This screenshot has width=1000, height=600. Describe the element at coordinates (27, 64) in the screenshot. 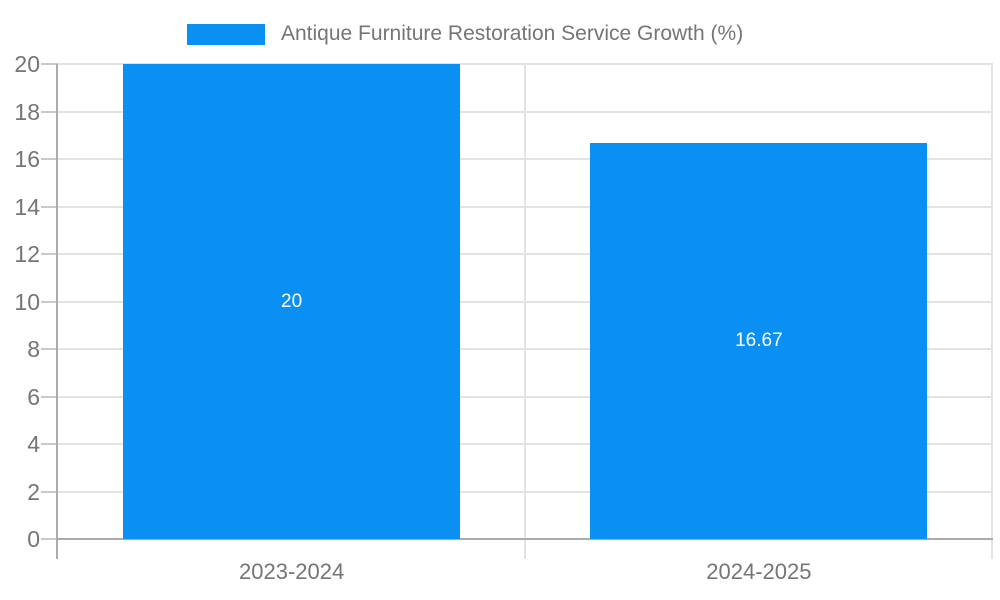

I see `y-tick-label: 20` at that location.